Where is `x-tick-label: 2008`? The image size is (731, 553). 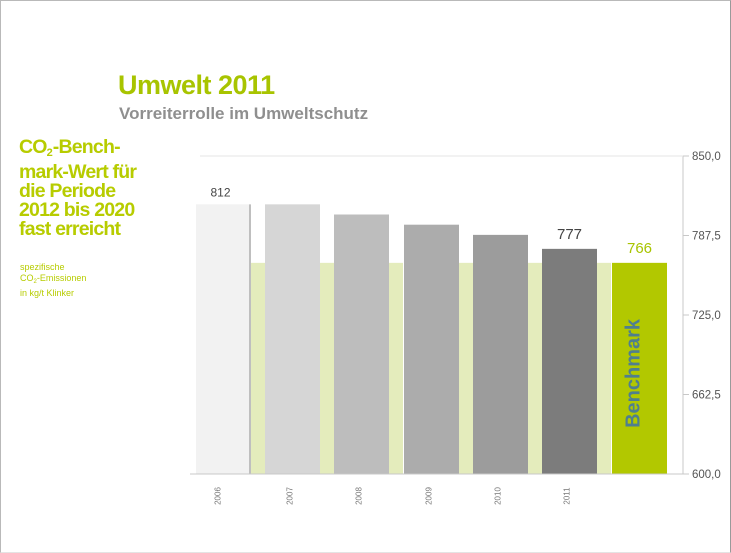 x-tick-label: 2008 is located at coordinates (359, 496).